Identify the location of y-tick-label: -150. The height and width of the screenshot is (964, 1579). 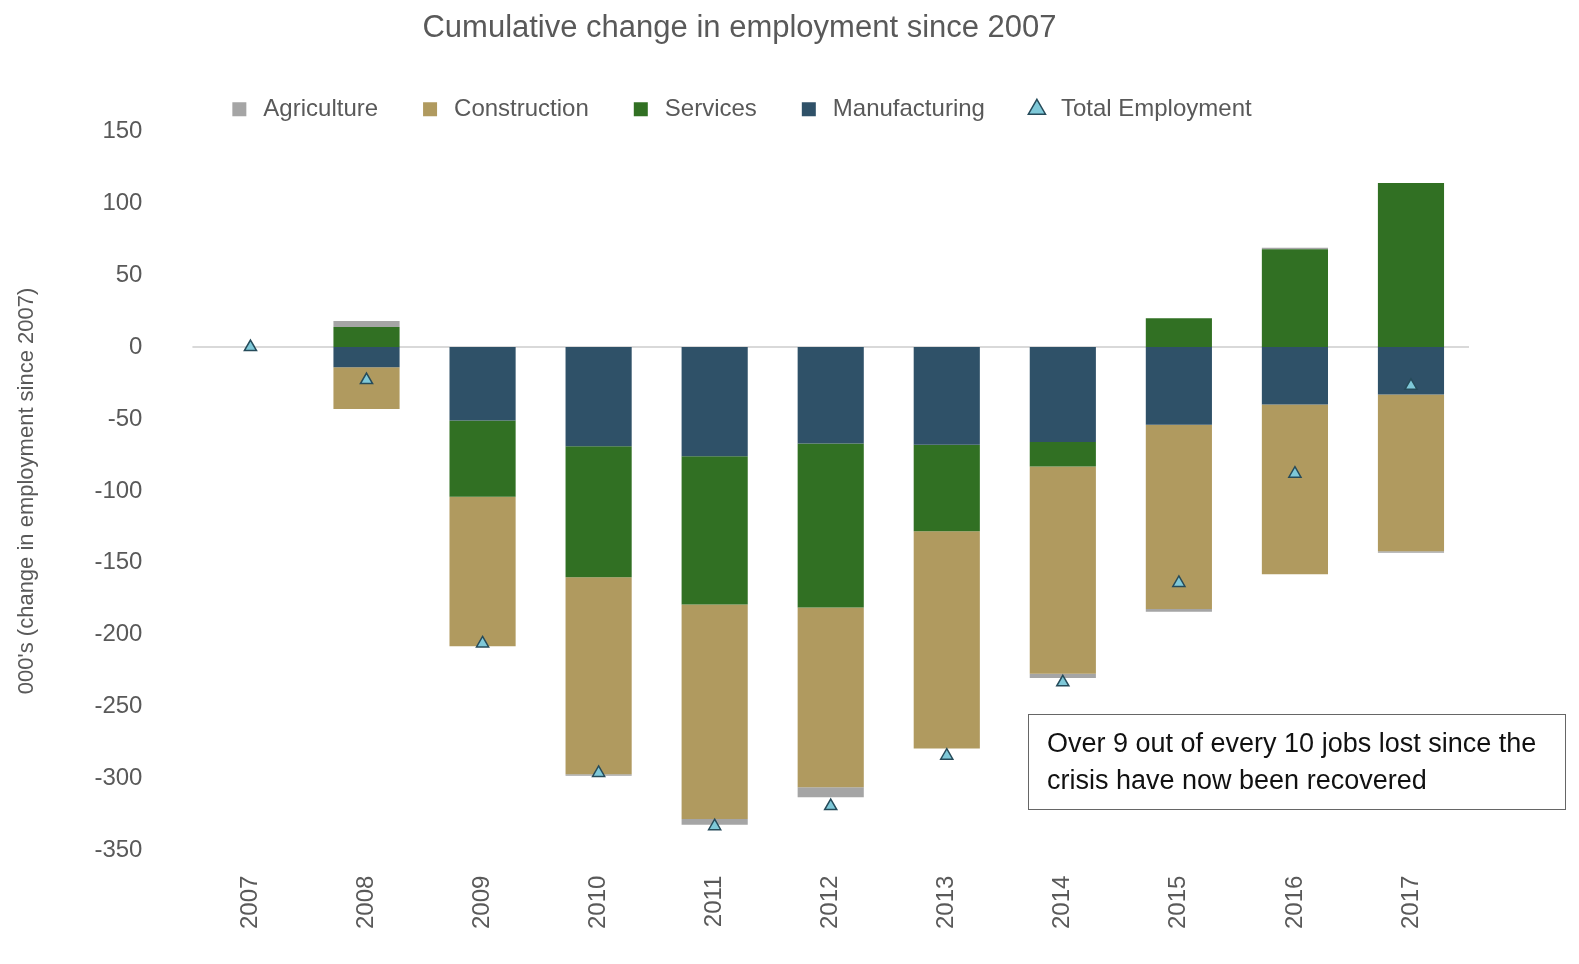
(118, 561).